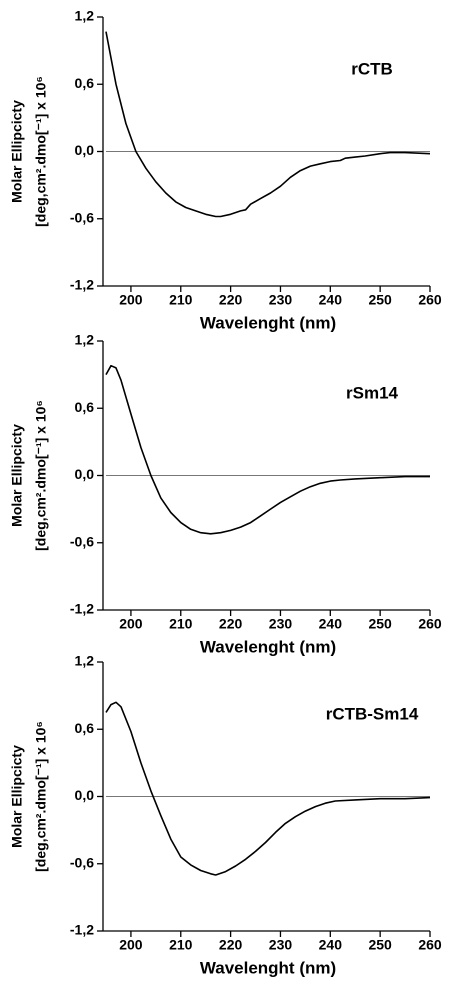  I want to click on panel-title: rSm14, so click(372, 392).